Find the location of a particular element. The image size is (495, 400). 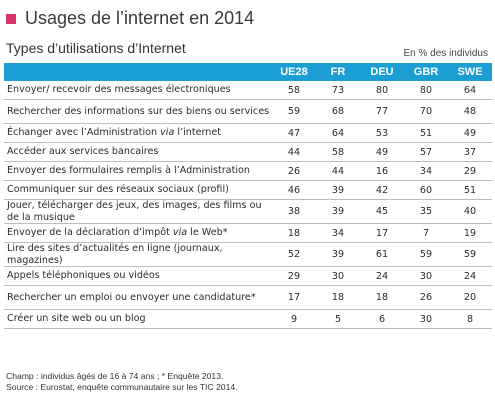

value-cell: 80 is located at coordinates (426, 90).